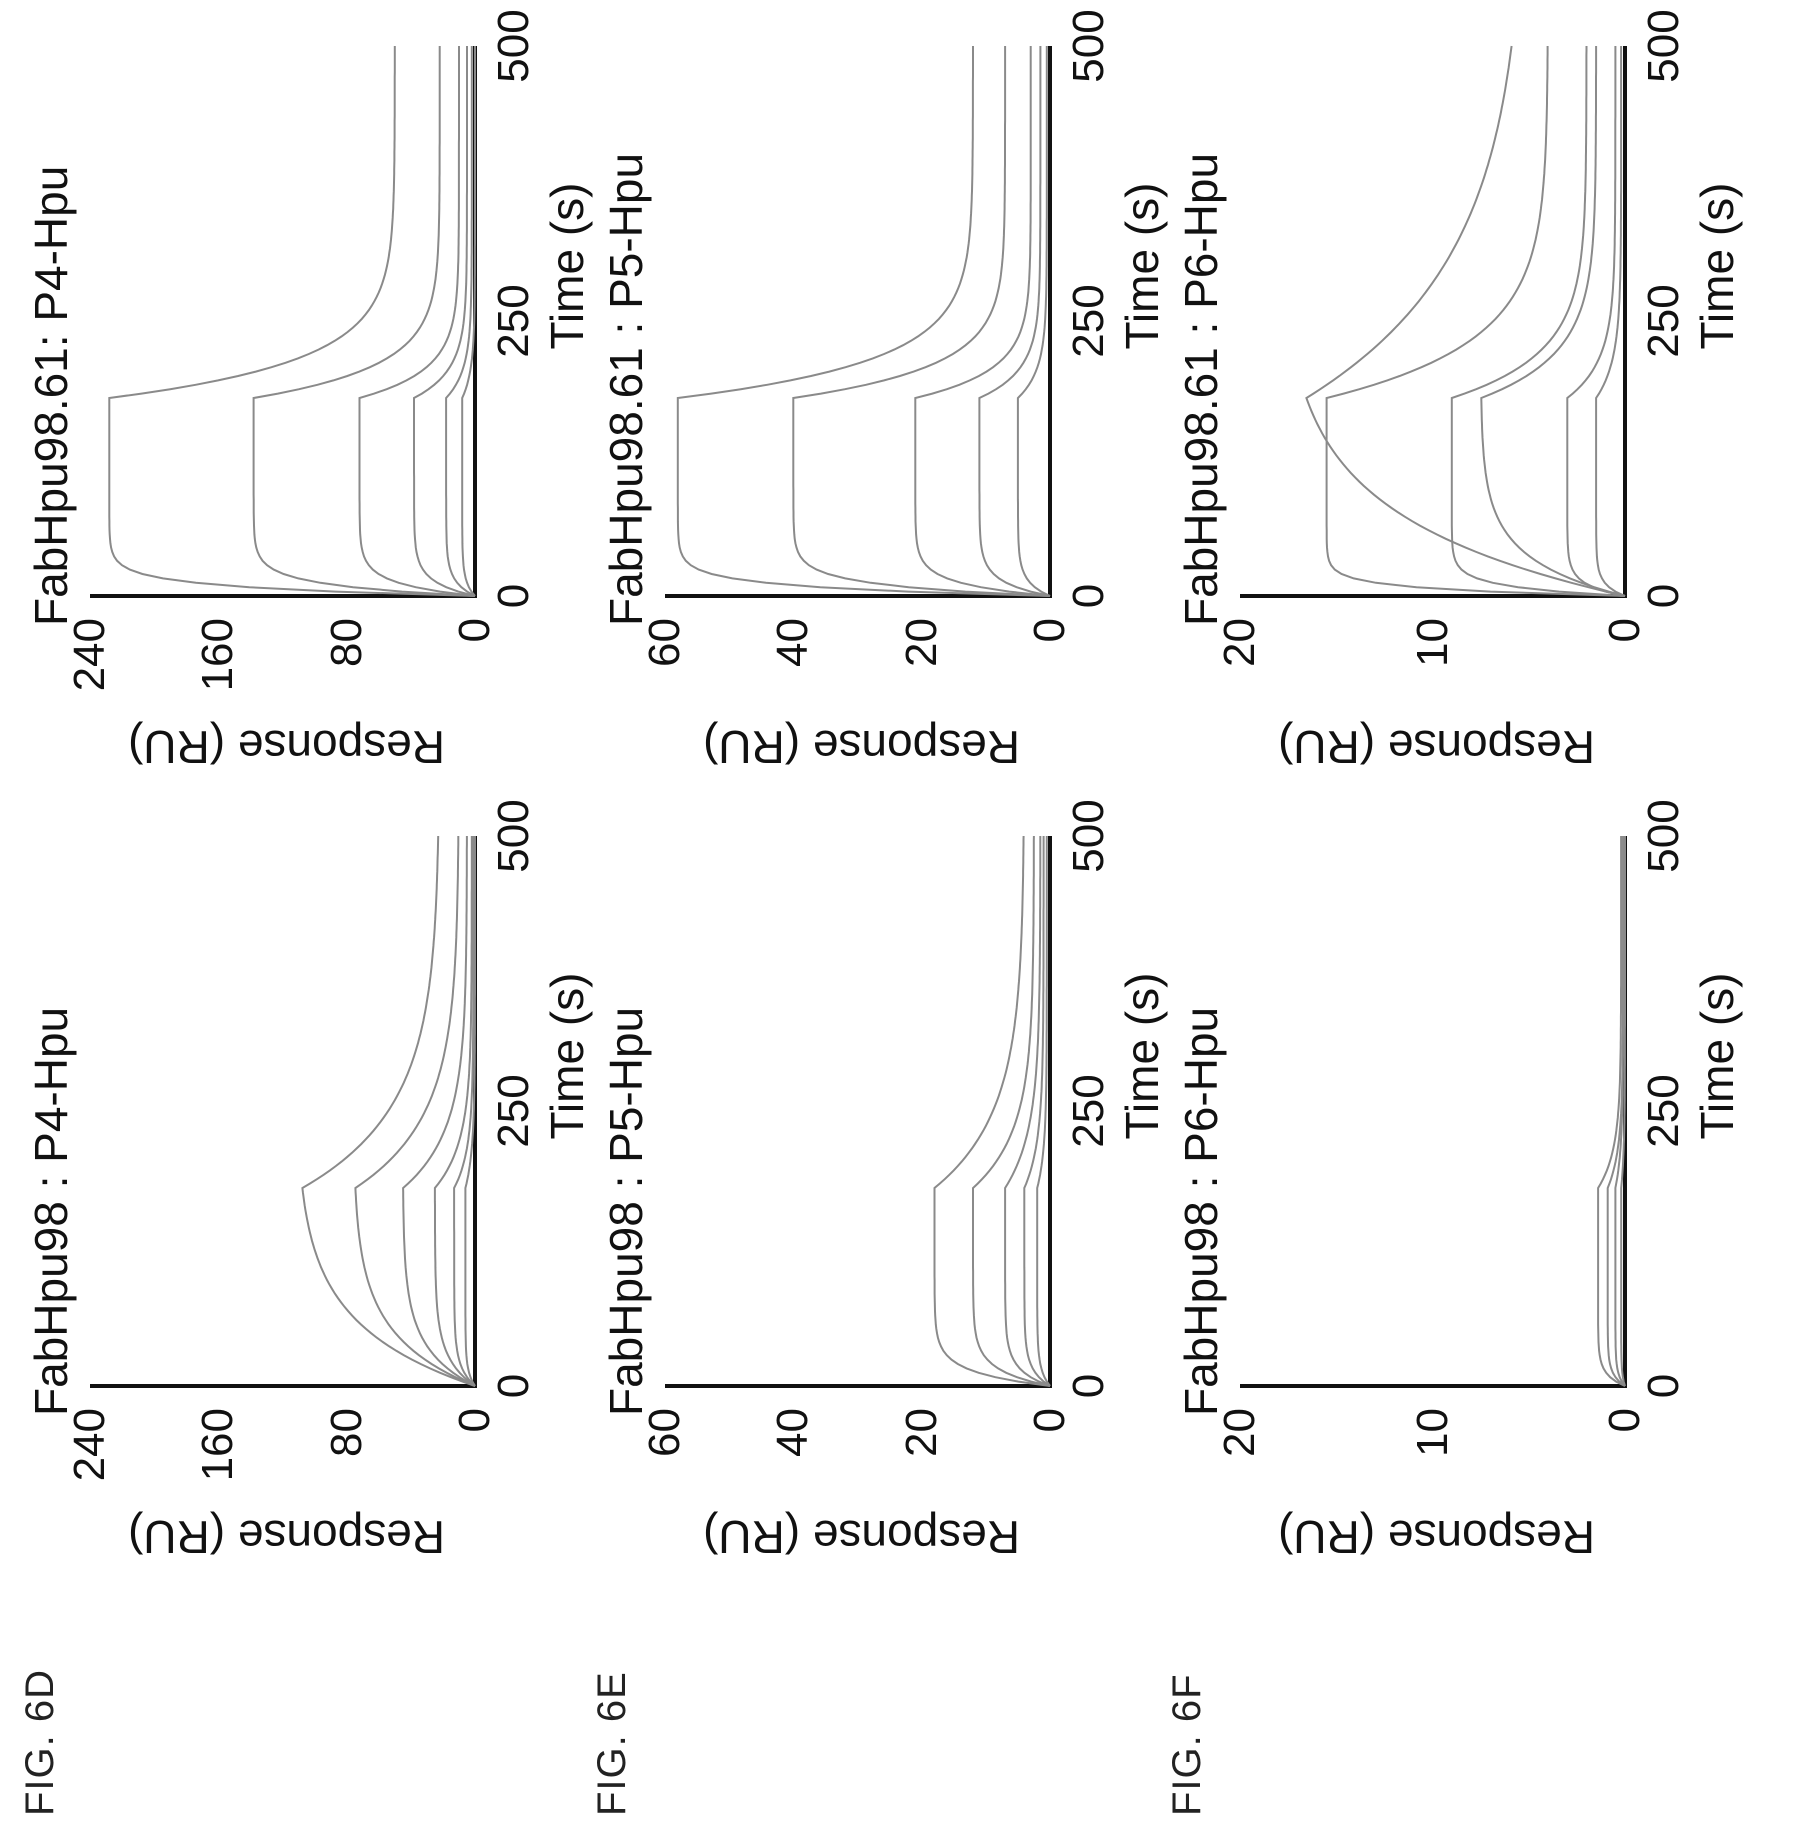  I want to click on figure-label-6e: FIG. 6E, so click(612, 1743).